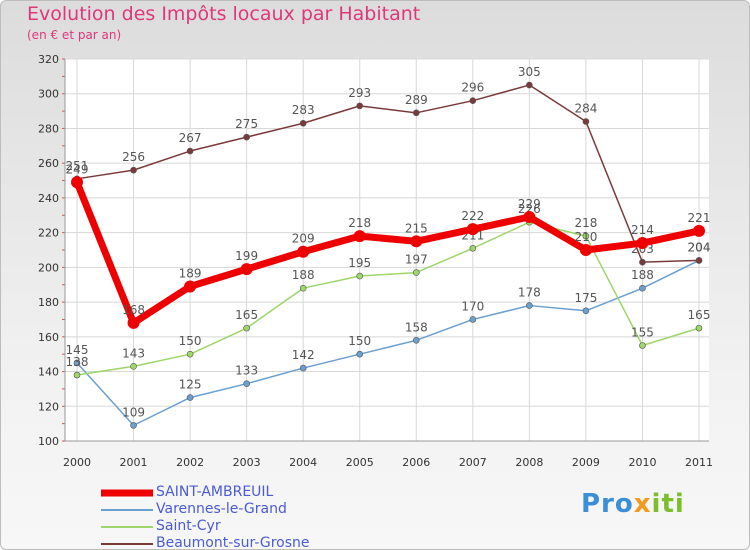 This screenshot has height=550, width=750. I want to click on data-label-beaumont-sur-grosne: 267, so click(190, 138).